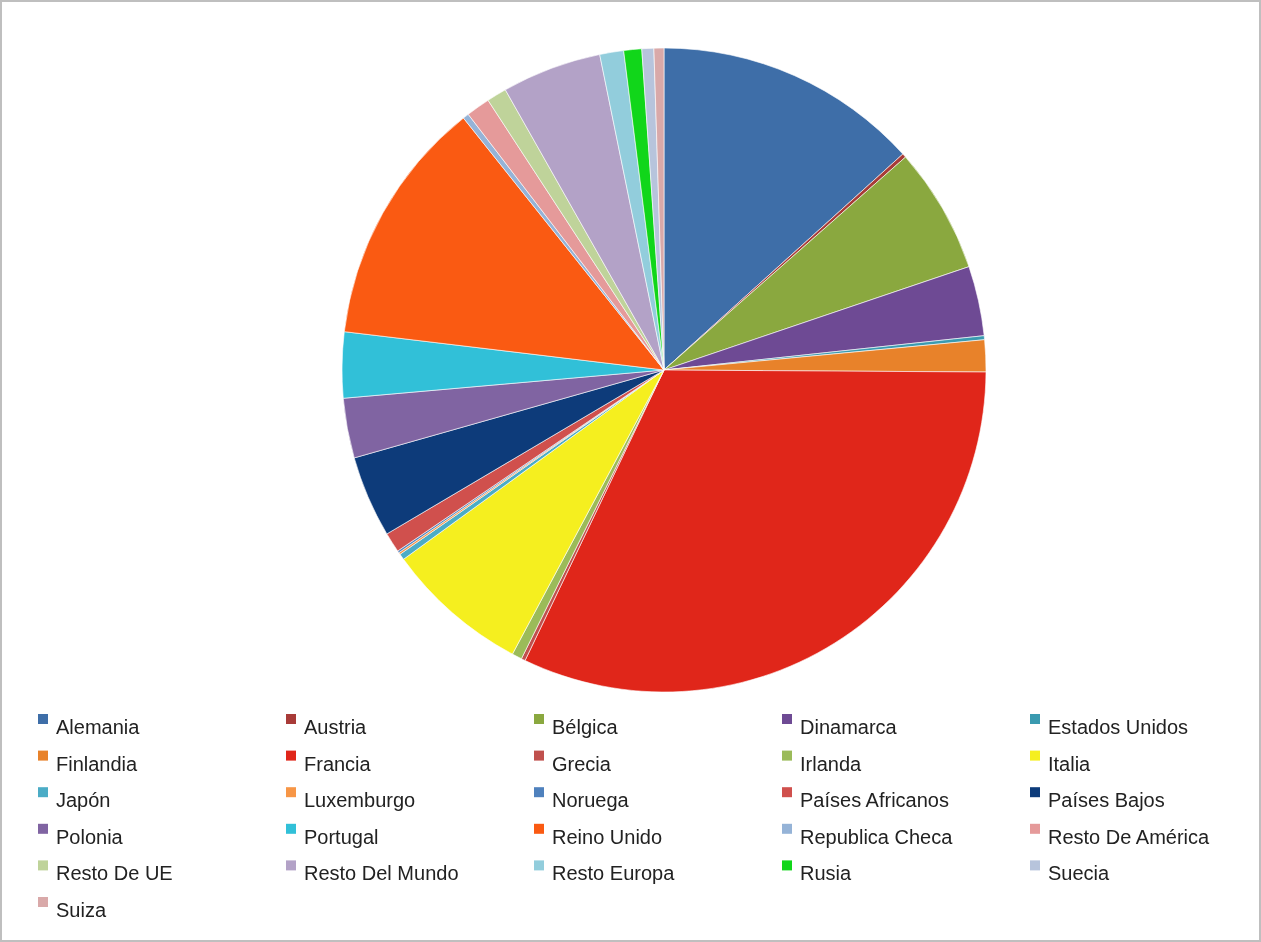  What do you see at coordinates (585, 727) in the screenshot?
I see `legend-label: Bélgica` at bounding box center [585, 727].